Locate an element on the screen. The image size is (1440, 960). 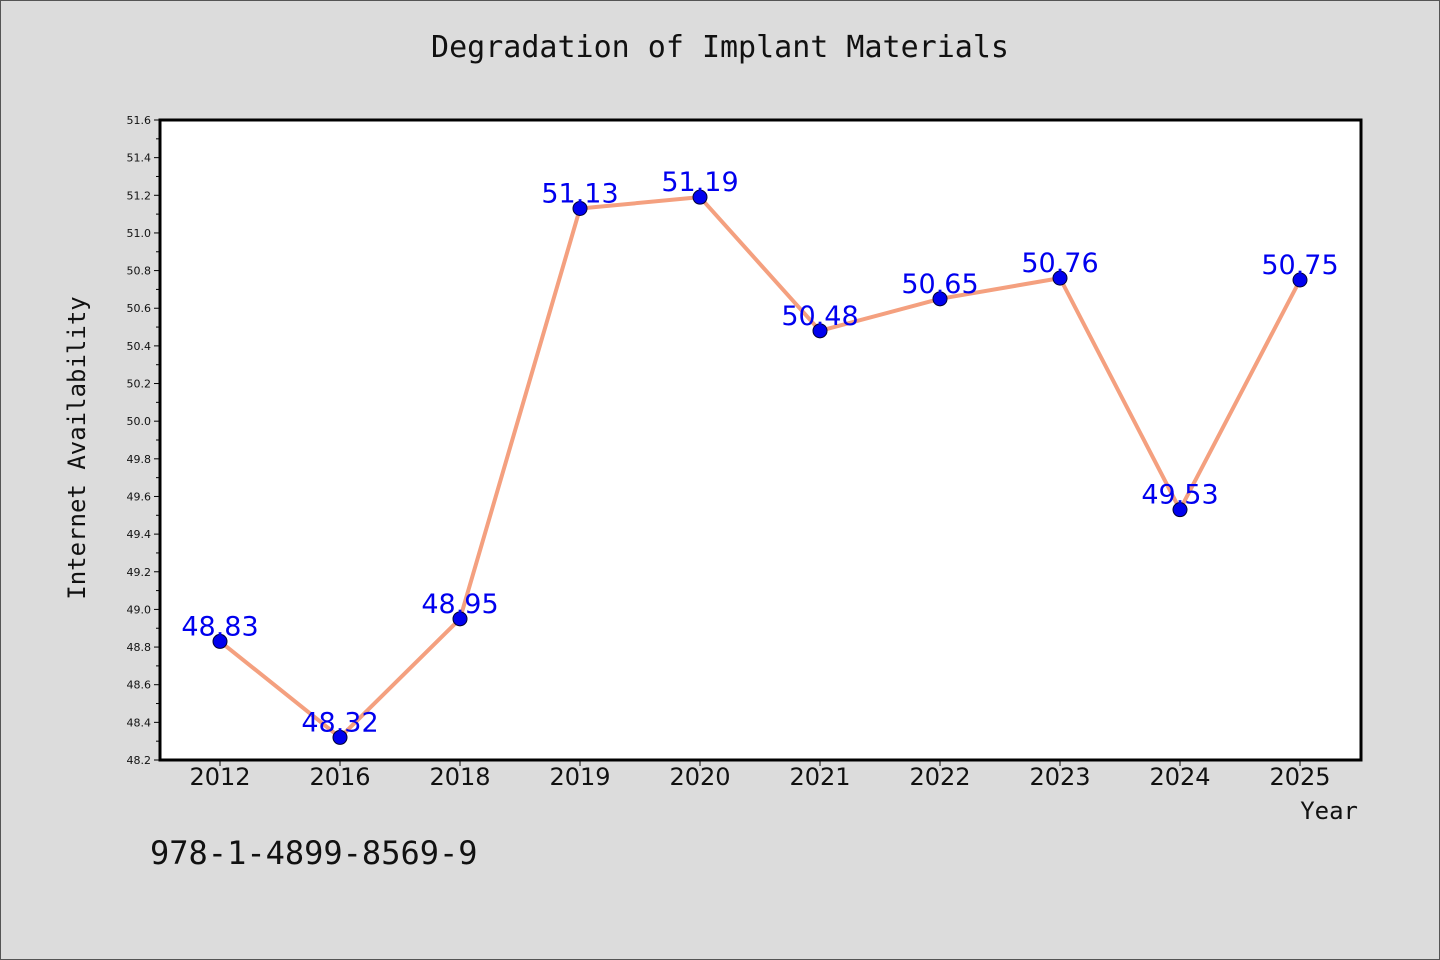
x-tick-label: 2025 is located at coordinates (1299, 777).